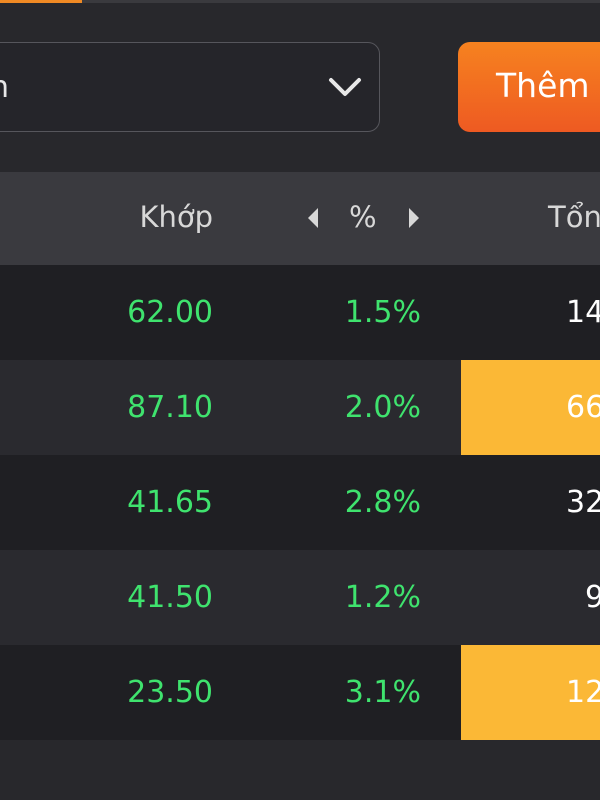 This screenshot has height=800, width=600. I want to click on table-header, so click(300, 218).